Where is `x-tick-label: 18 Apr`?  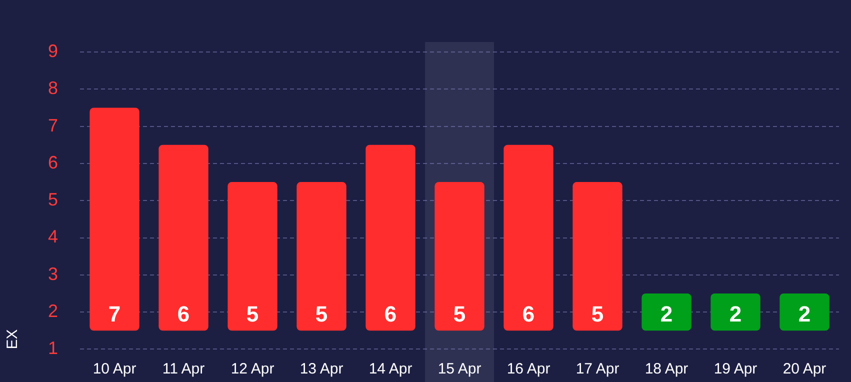 x-tick-label: 18 Apr is located at coordinates (666, 369).